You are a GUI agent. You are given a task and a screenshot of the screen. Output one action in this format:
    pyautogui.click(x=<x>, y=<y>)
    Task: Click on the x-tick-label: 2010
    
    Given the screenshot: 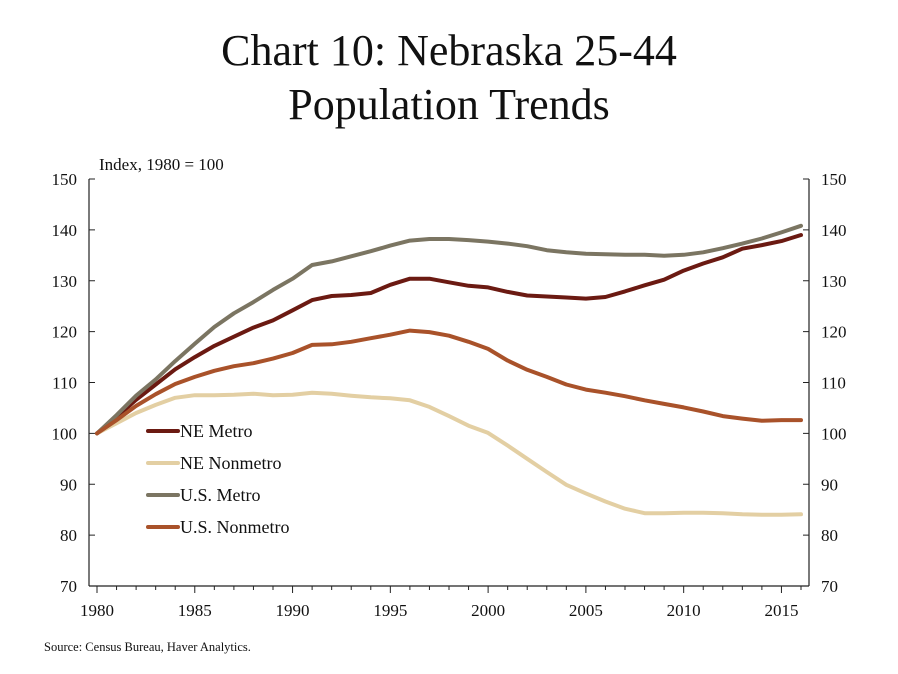 What is the action you would take?
    pyautogui.click(x=684, y=610)
    